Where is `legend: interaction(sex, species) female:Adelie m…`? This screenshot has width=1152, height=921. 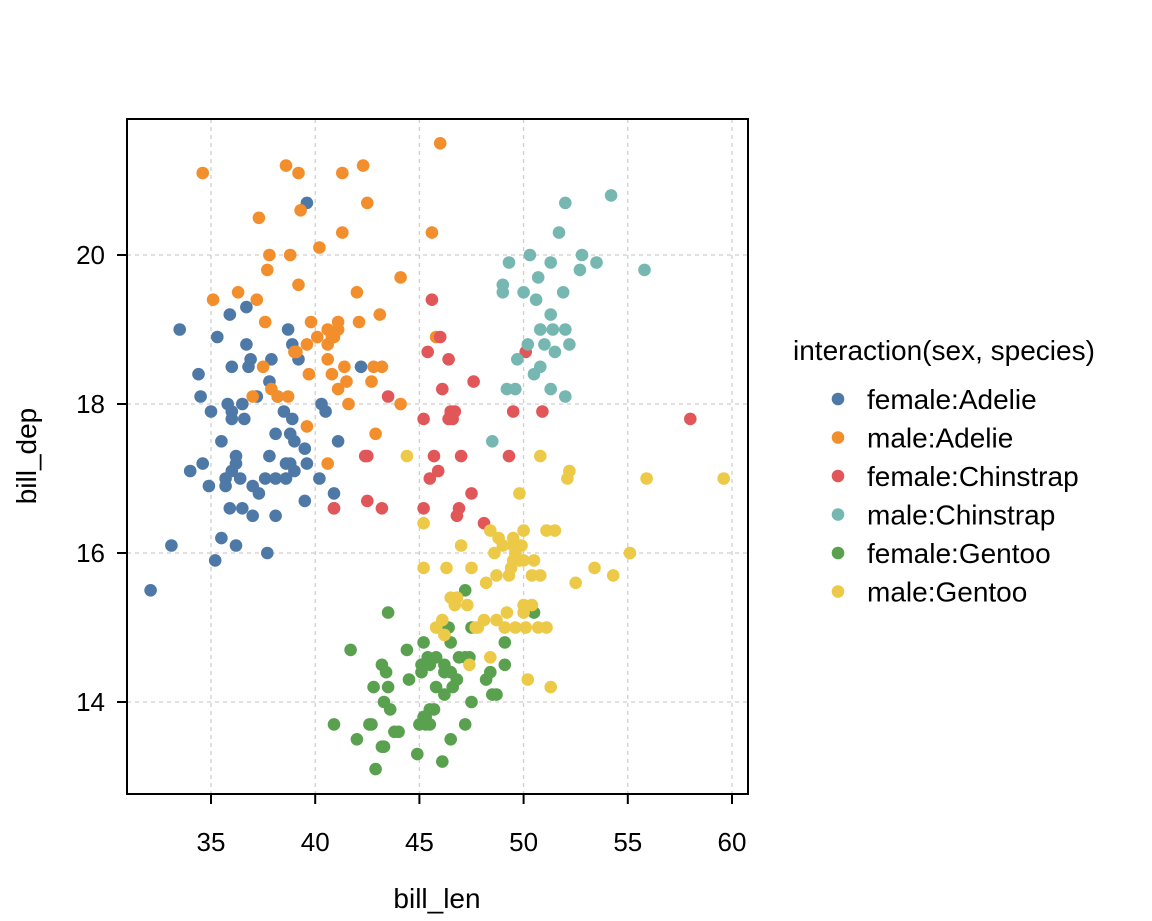
legend: interaction(sex, species) female:Adelie m… is located at coordinates (944, 471).